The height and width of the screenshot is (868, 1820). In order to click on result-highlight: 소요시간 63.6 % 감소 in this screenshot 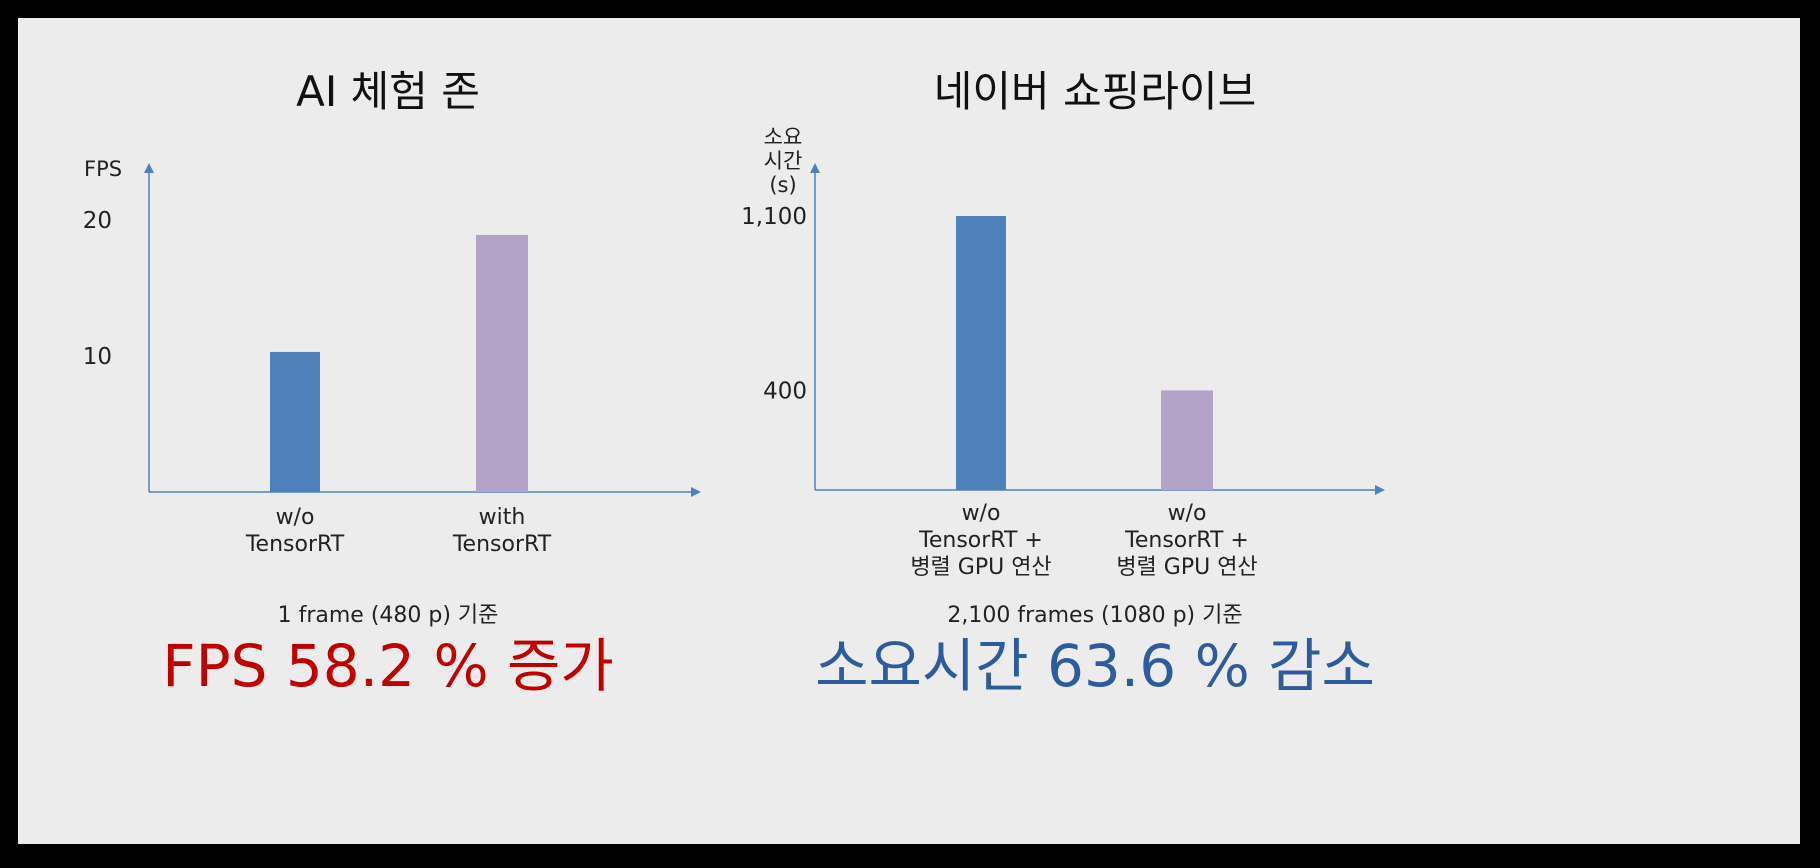, I will do `click(1095, 666)`.